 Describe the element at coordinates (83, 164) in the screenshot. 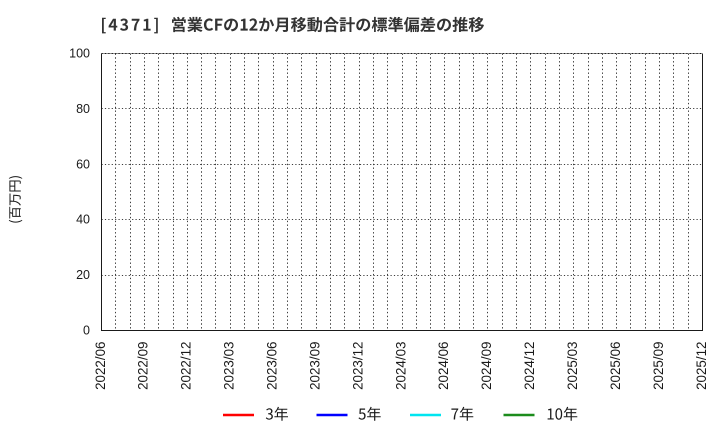

I see `svg-text: 60` at that location.